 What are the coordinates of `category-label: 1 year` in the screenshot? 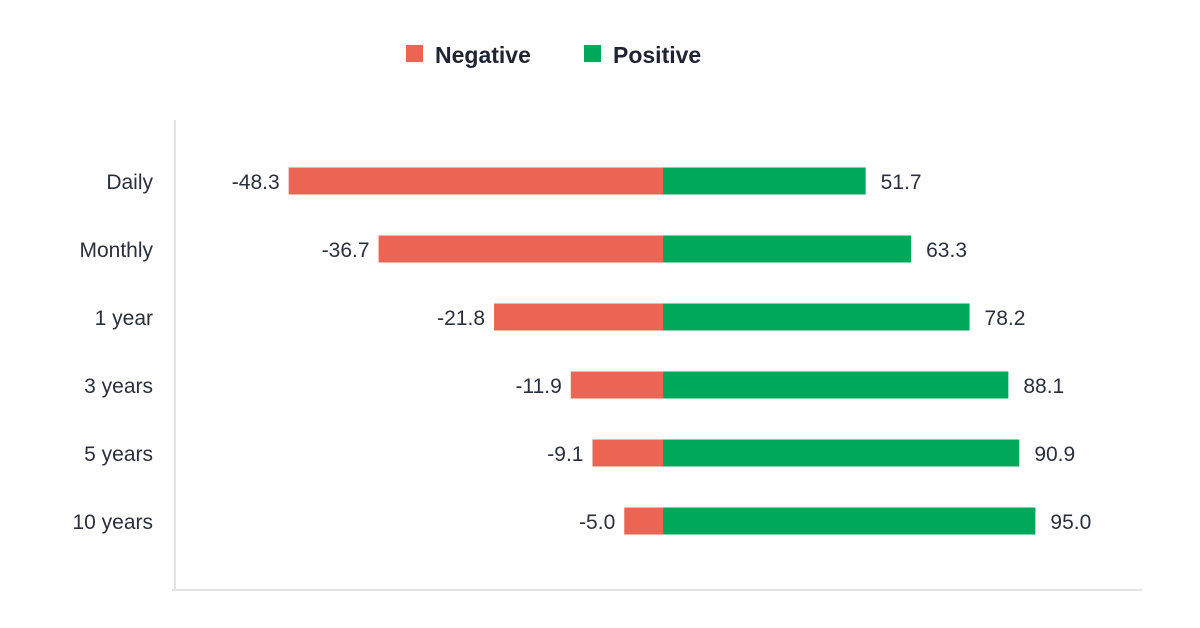 It's located at (124, 318).